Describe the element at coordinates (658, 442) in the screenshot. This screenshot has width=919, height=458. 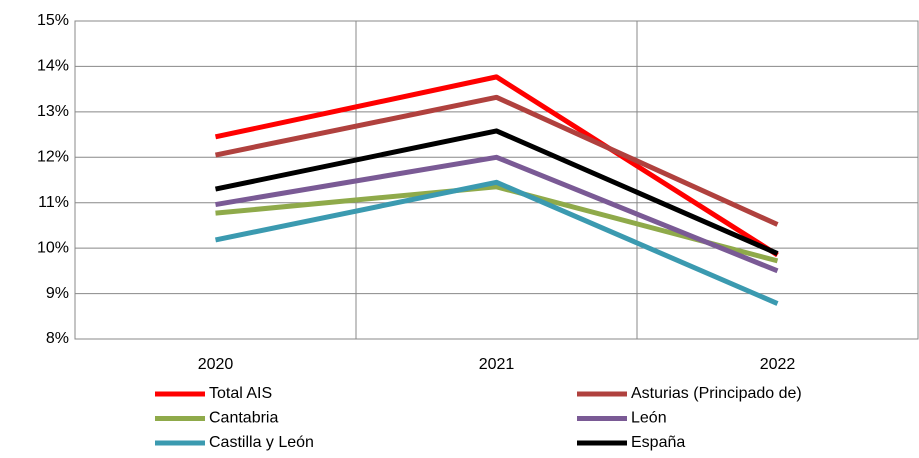
I see `legend-label: España` at that location.